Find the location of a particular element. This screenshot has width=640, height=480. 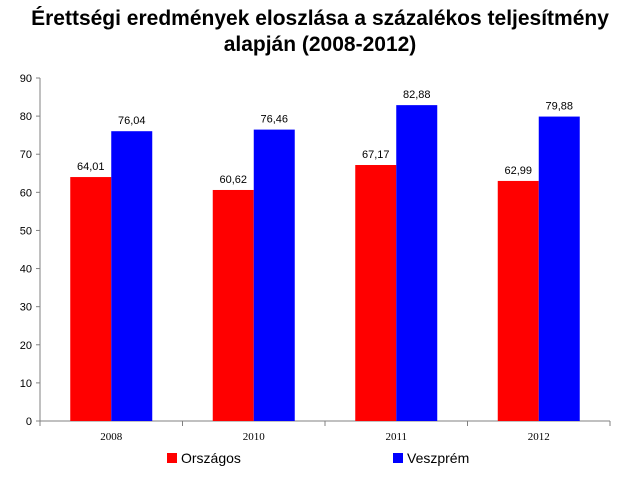

data-label: 79,88 is located at coordinates (559, 107).